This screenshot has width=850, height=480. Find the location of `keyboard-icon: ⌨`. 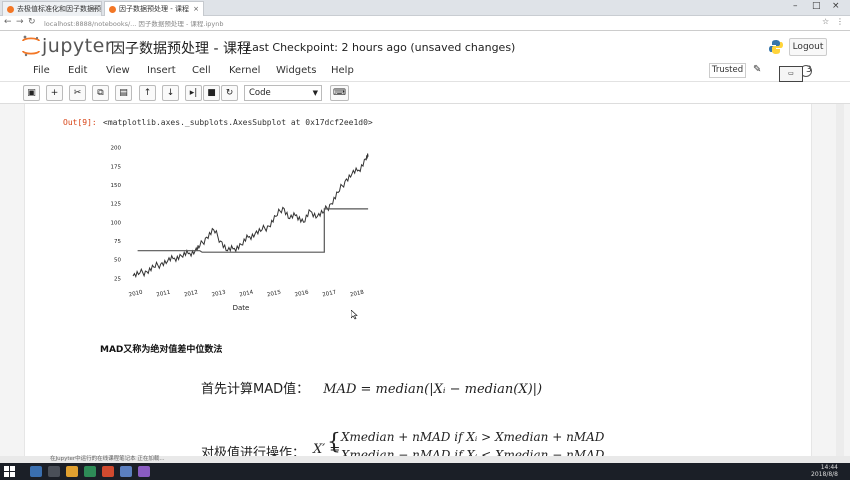

keyboard-icon: ⌨ is located at coordinates (339, 93).